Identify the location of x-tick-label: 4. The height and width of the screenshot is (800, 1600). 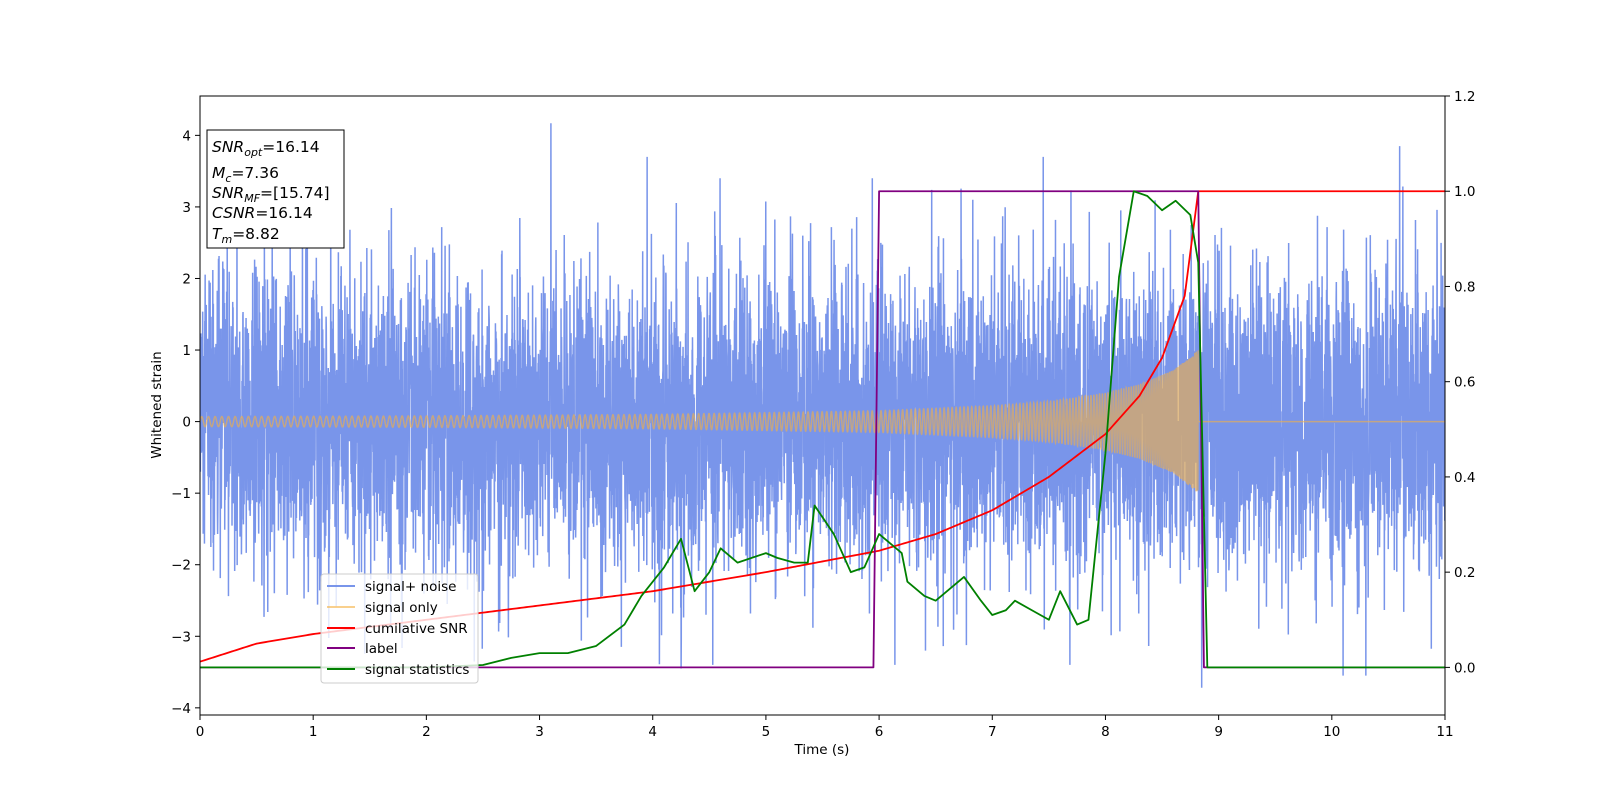
(652, 732).